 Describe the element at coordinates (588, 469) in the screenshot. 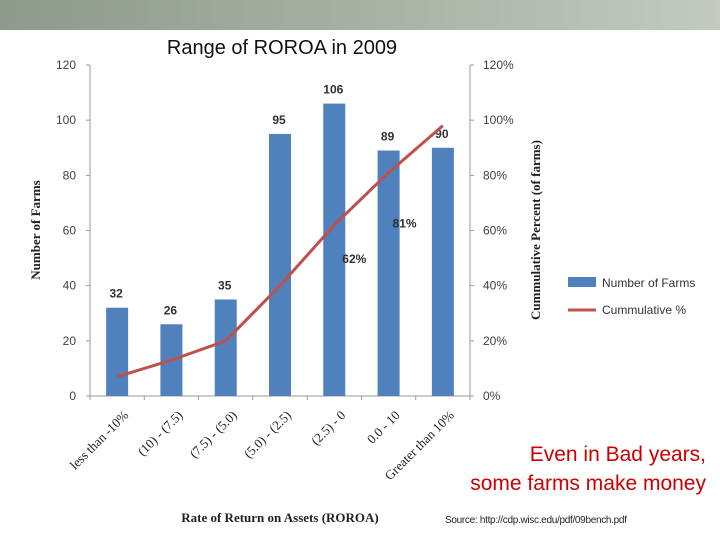

I see `callout-text: Even in Bad years, some farms make money` at that location.